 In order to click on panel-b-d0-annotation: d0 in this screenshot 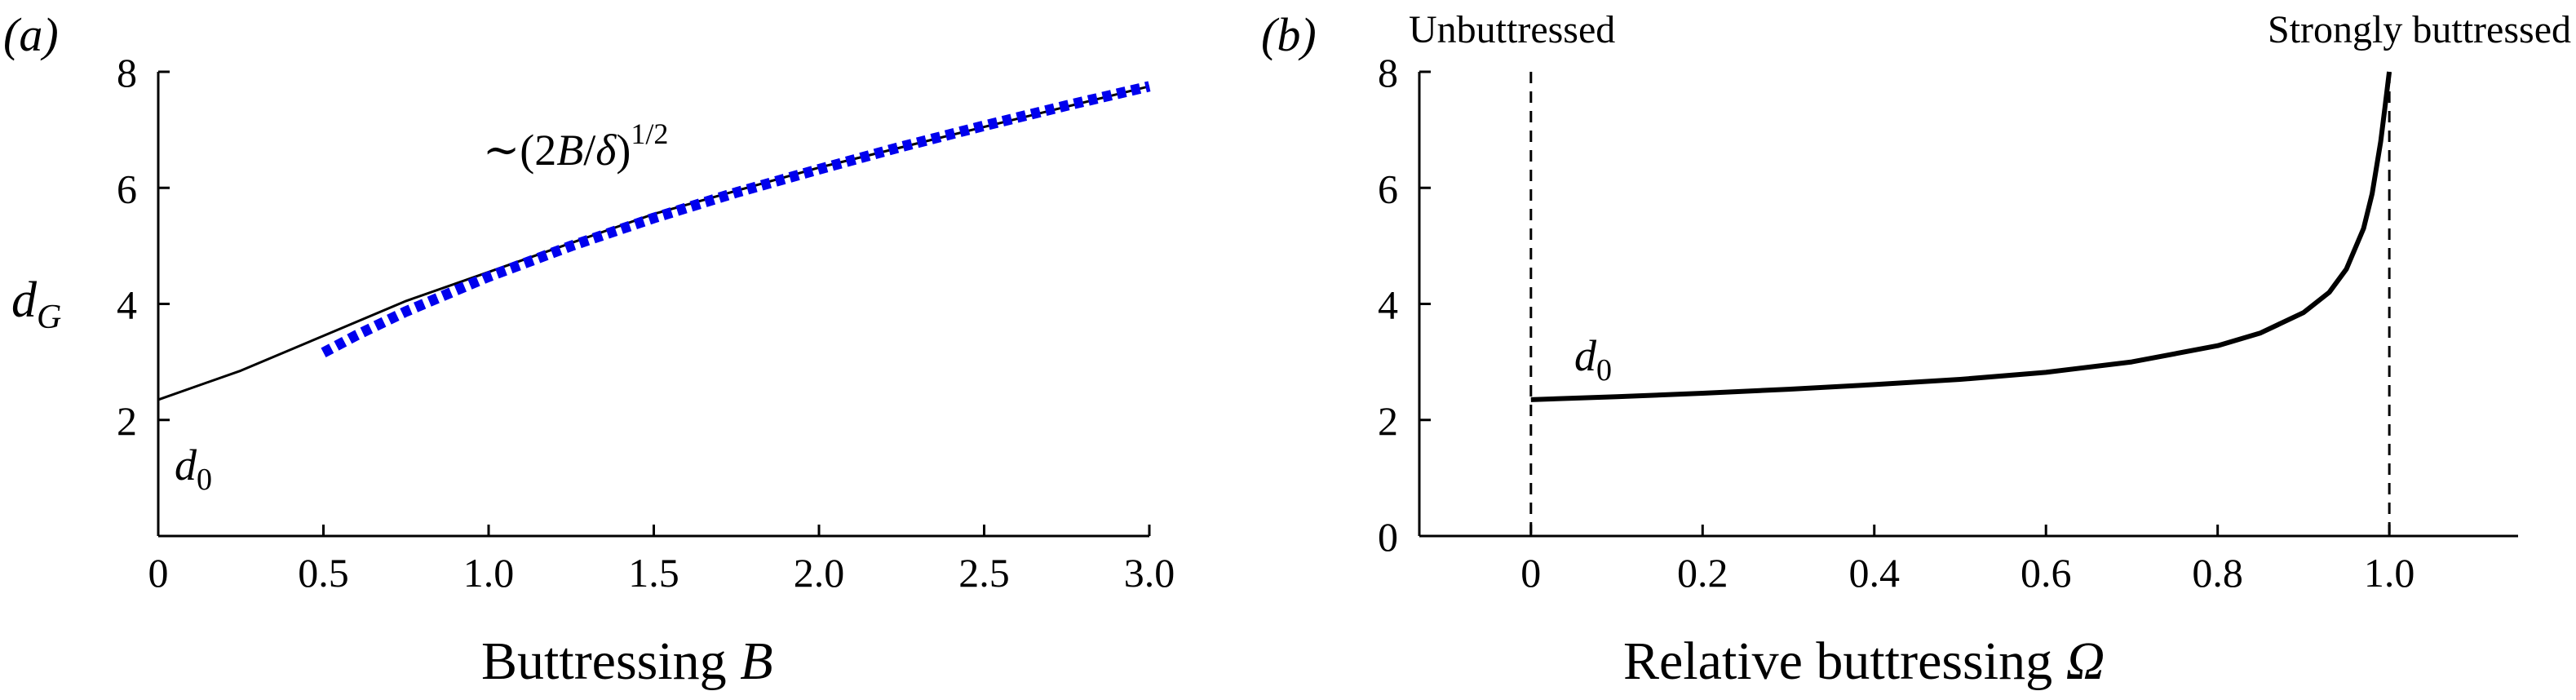, I will do `click(1593, 359)`.